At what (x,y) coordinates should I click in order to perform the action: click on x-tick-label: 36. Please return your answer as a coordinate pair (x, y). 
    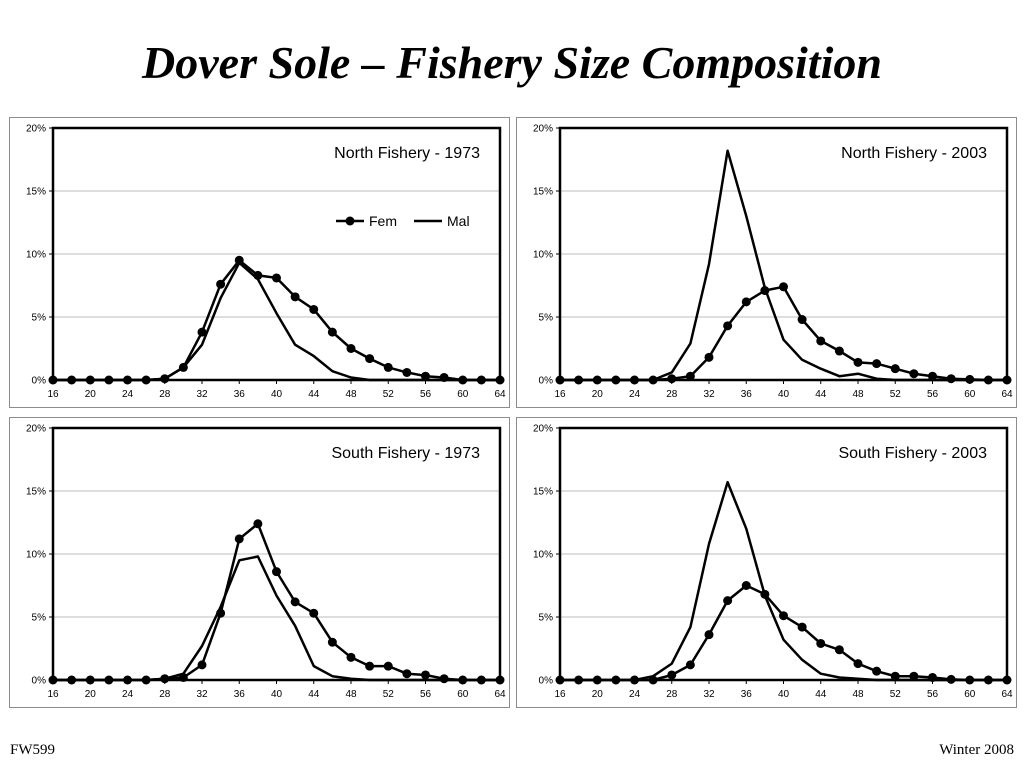
    Looking at the image, I should click on (747, 394).